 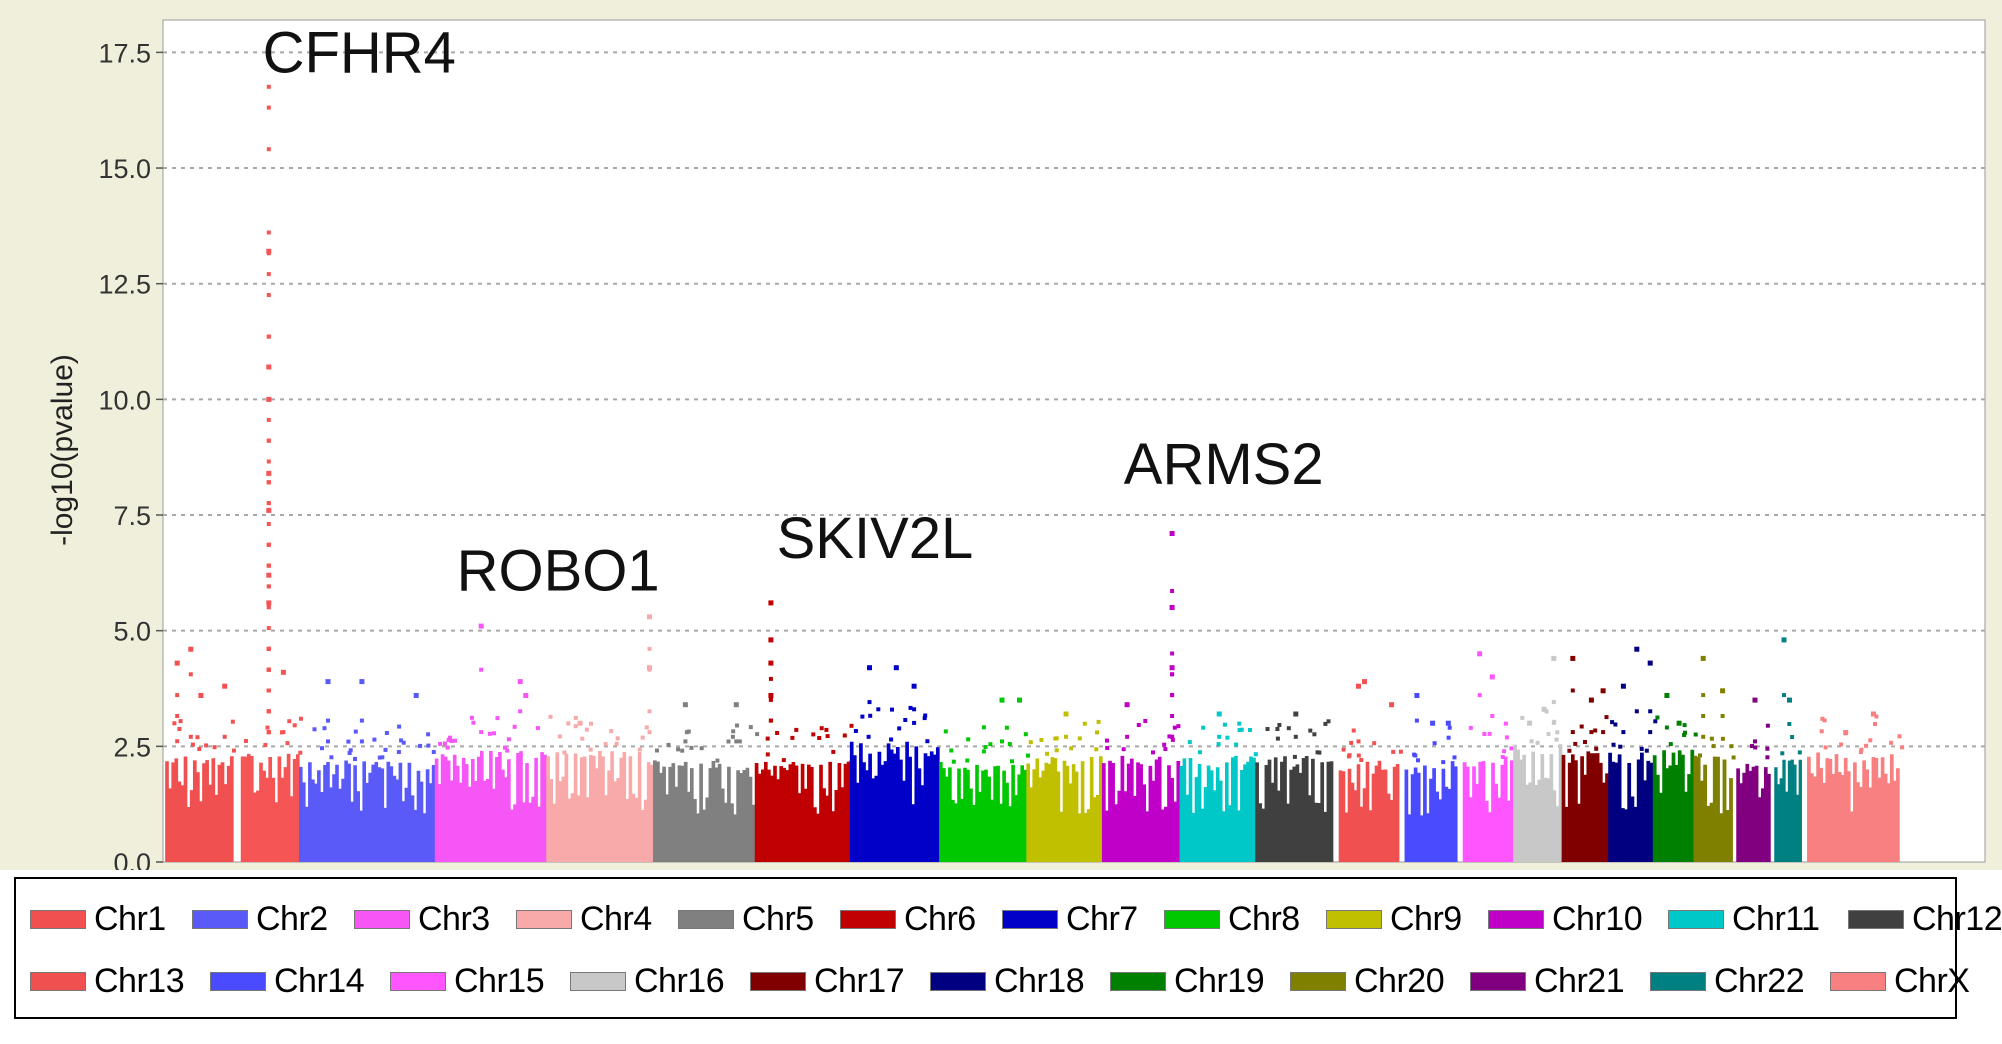 What do you see at coordinates (1224, 464) in the screenshot?
I see `gene-annotation: ARMS2` at bounding box center [1224, 464].